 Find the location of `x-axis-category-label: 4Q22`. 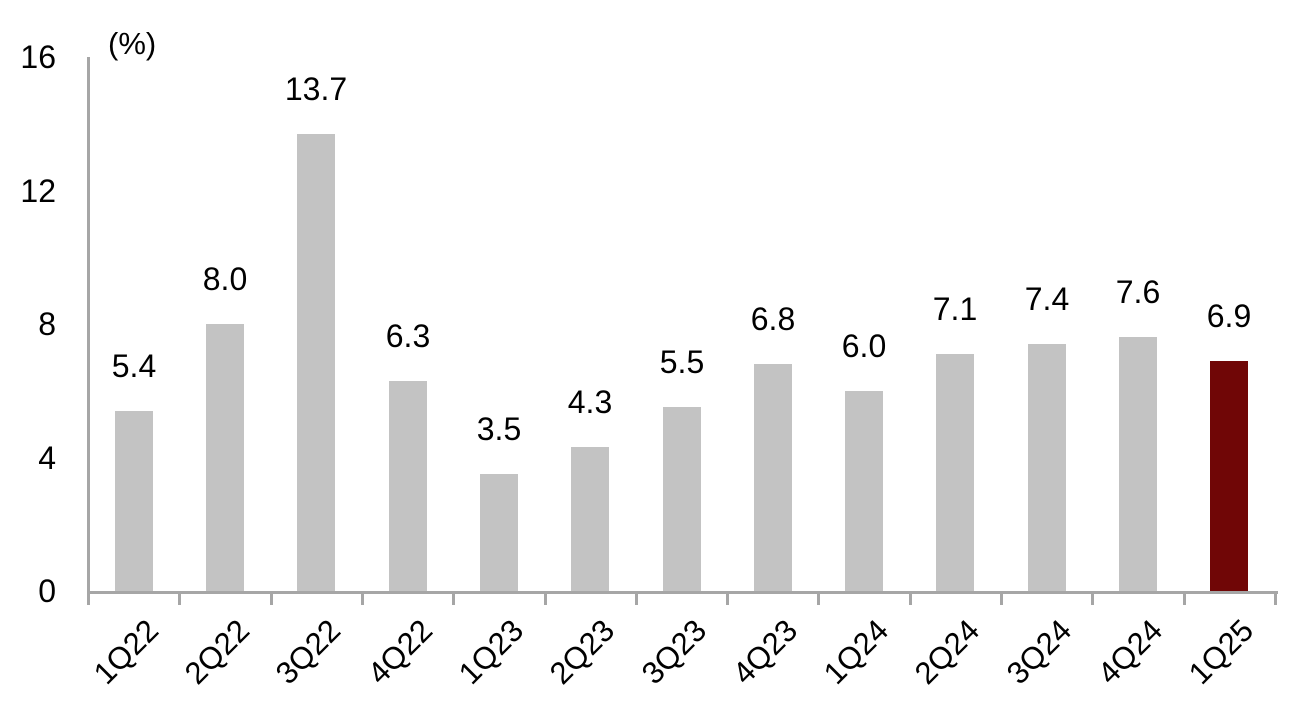

x-axis-category-label: 4Q22 is located at coordinates (400, 651).